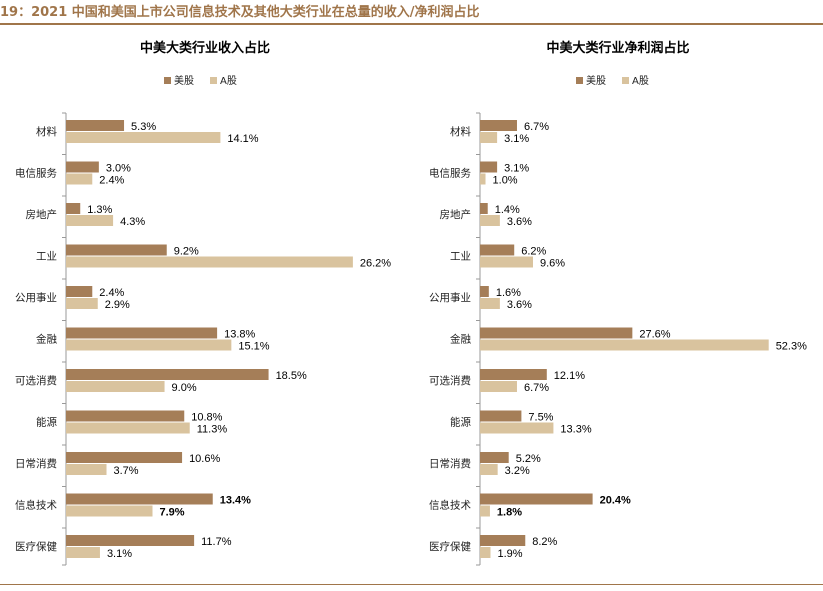  Describe the element at coordinates (46, 422) in the screenshot. I see `chart1-category-label: 能源` at that location.